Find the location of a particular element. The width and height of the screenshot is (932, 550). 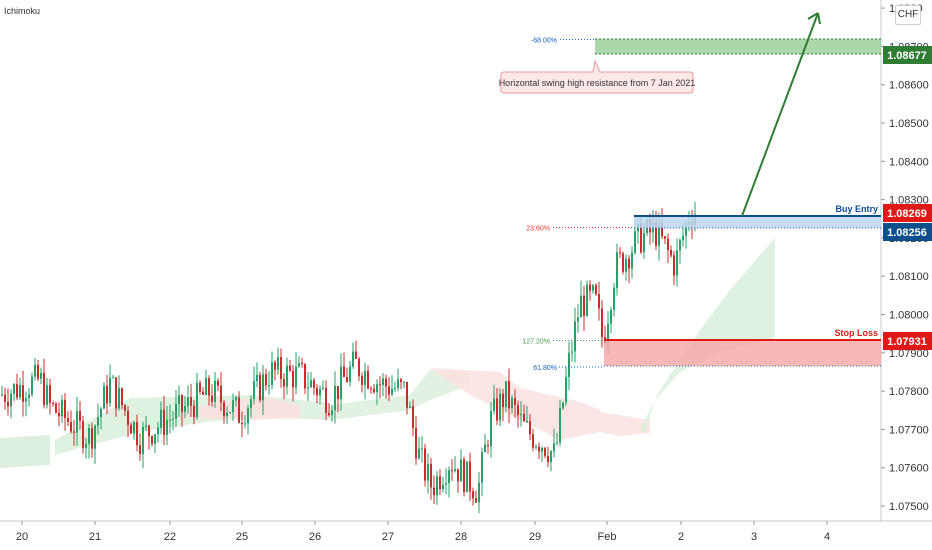

ichimoku-cloud is located at coordinates (400, 395).